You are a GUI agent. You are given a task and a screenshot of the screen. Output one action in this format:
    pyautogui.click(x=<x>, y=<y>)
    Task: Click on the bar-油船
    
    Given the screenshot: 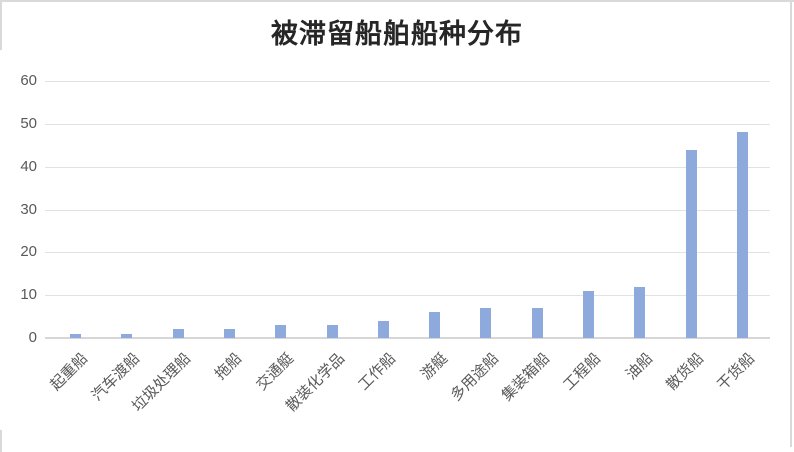 What is the action you would take?
    pyautogui.click(x=640, y=312)
    